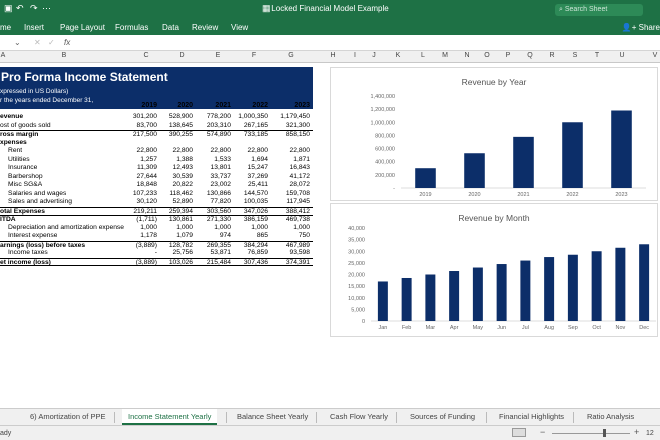  I want to click on column-header: T, so click(597, 55).